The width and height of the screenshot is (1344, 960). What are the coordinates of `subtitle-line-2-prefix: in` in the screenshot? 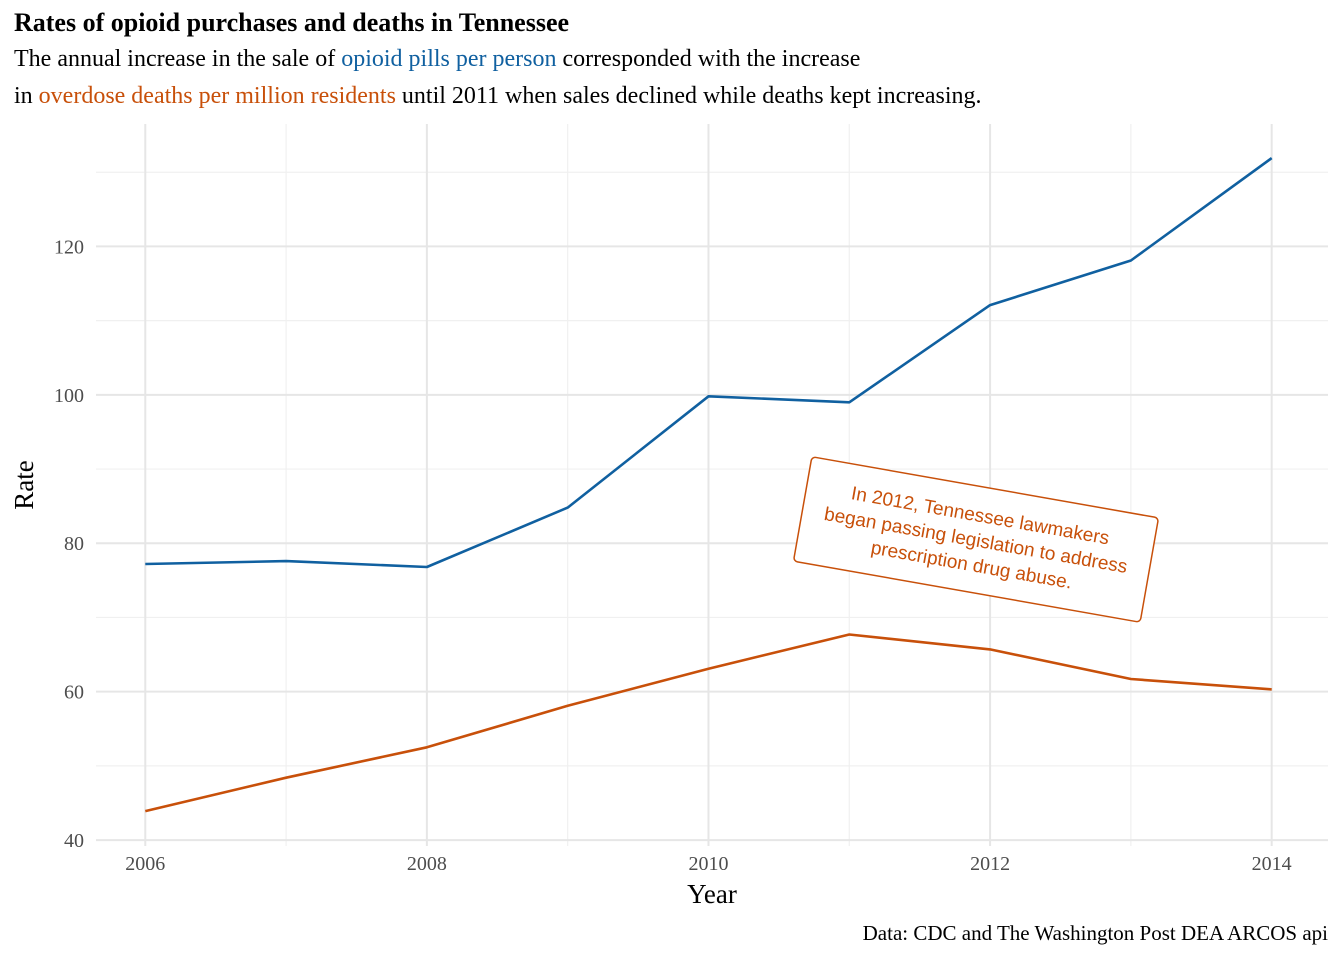 It's located at (26, 96).